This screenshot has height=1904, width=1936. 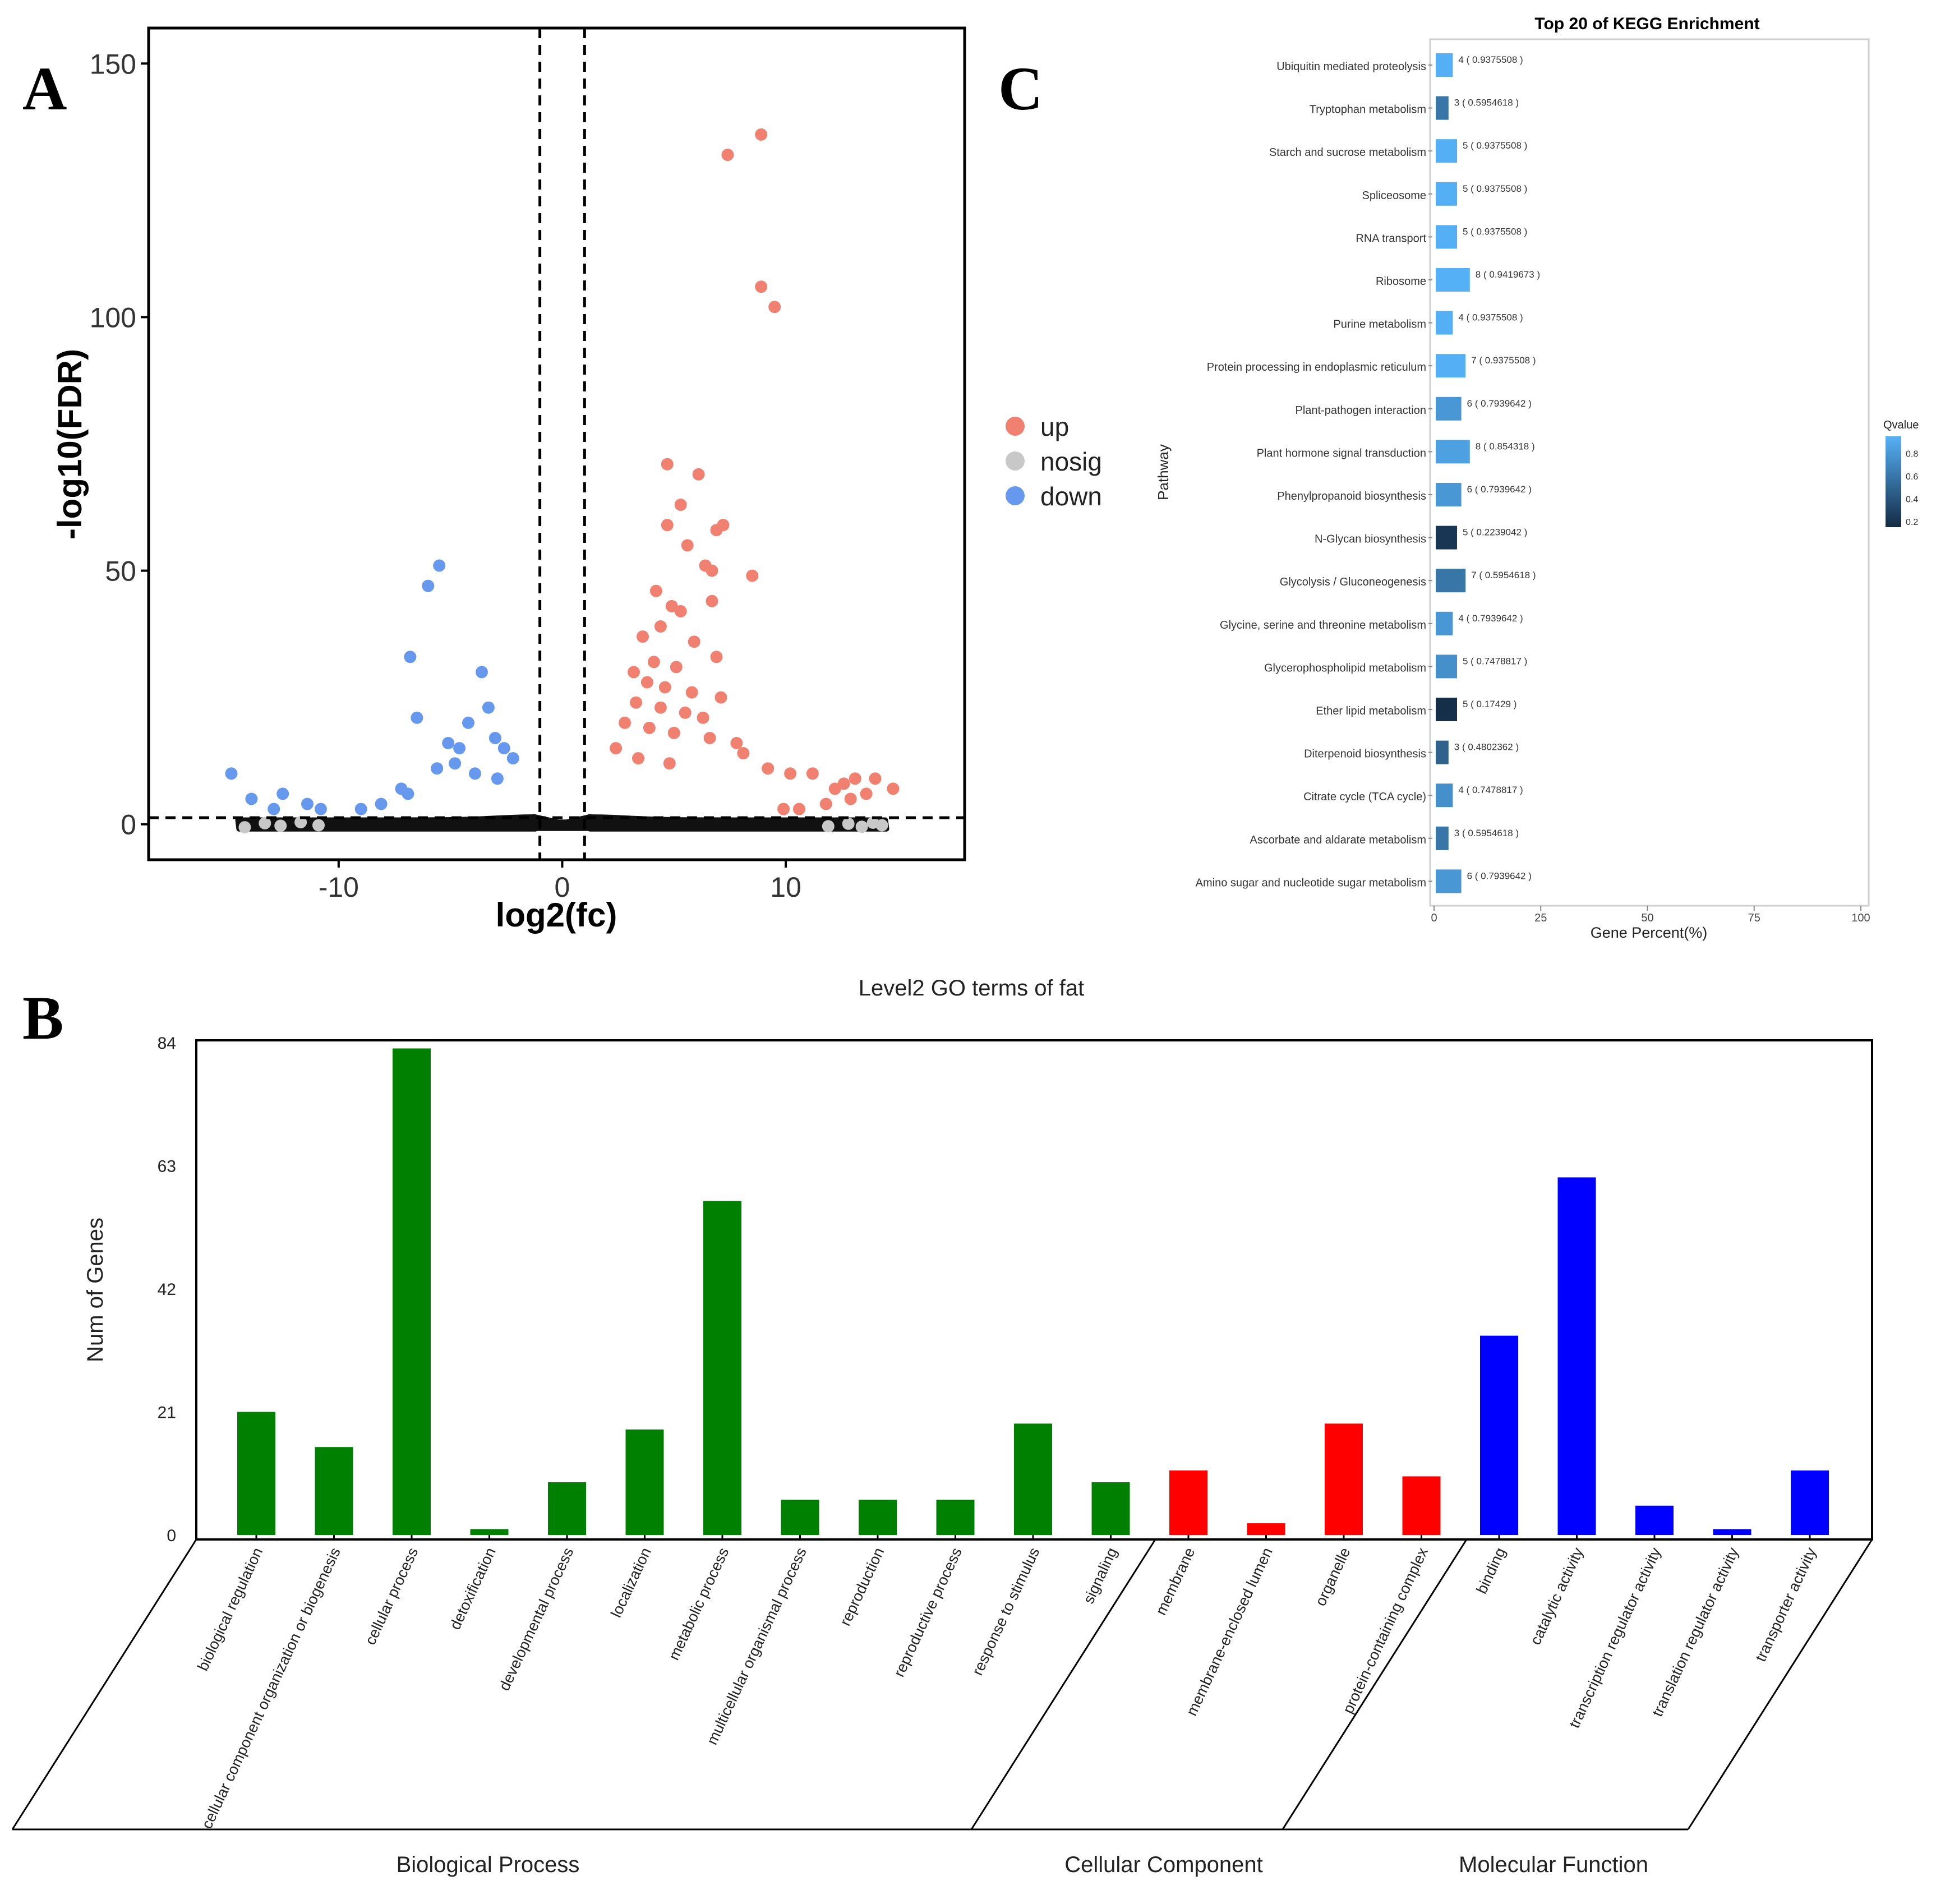 What do you see at coordinates (1370, 540) in the screenshot?
I see `kegg-pathway-label: N-Glycan biosynthesis` at bounding box center [1370, 540].